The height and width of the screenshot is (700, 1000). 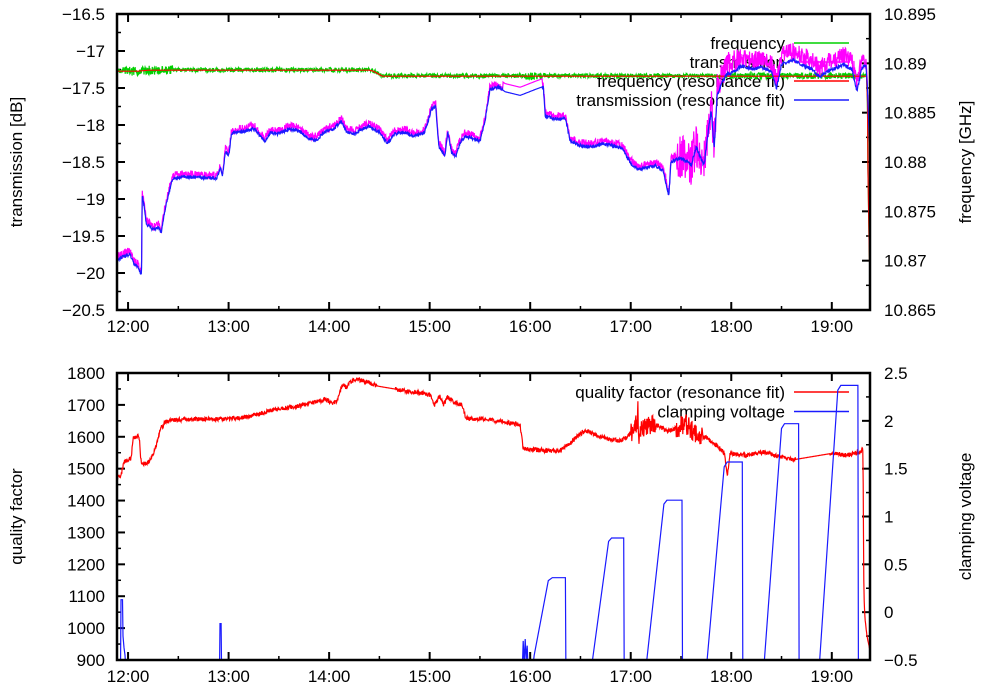 I want to click on legend-label: clamping voltage, so click(x=721, y=412).